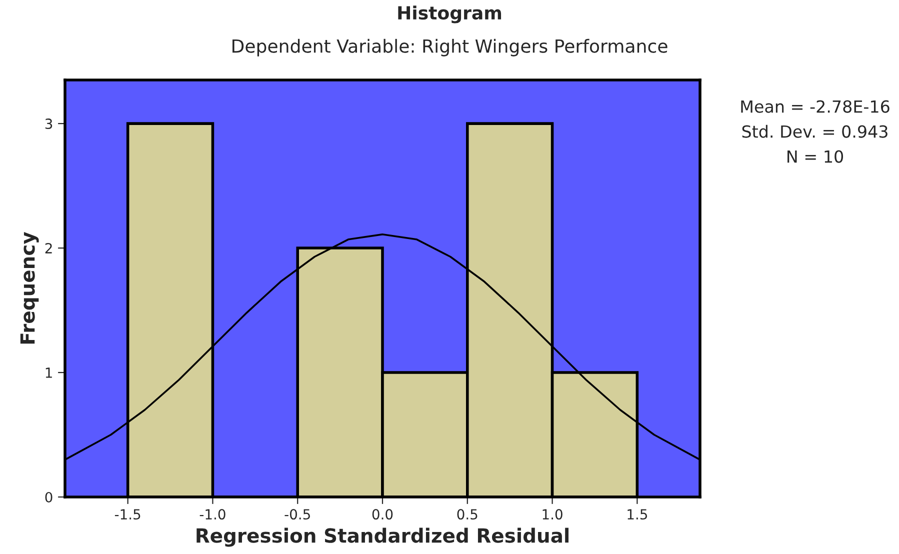 The width and height of the screenshot is (899, 554). What do you see at coordinates (48, 248) in the screenshot?
I see `y-tick-label: 2` at bounding box center [48, 248].